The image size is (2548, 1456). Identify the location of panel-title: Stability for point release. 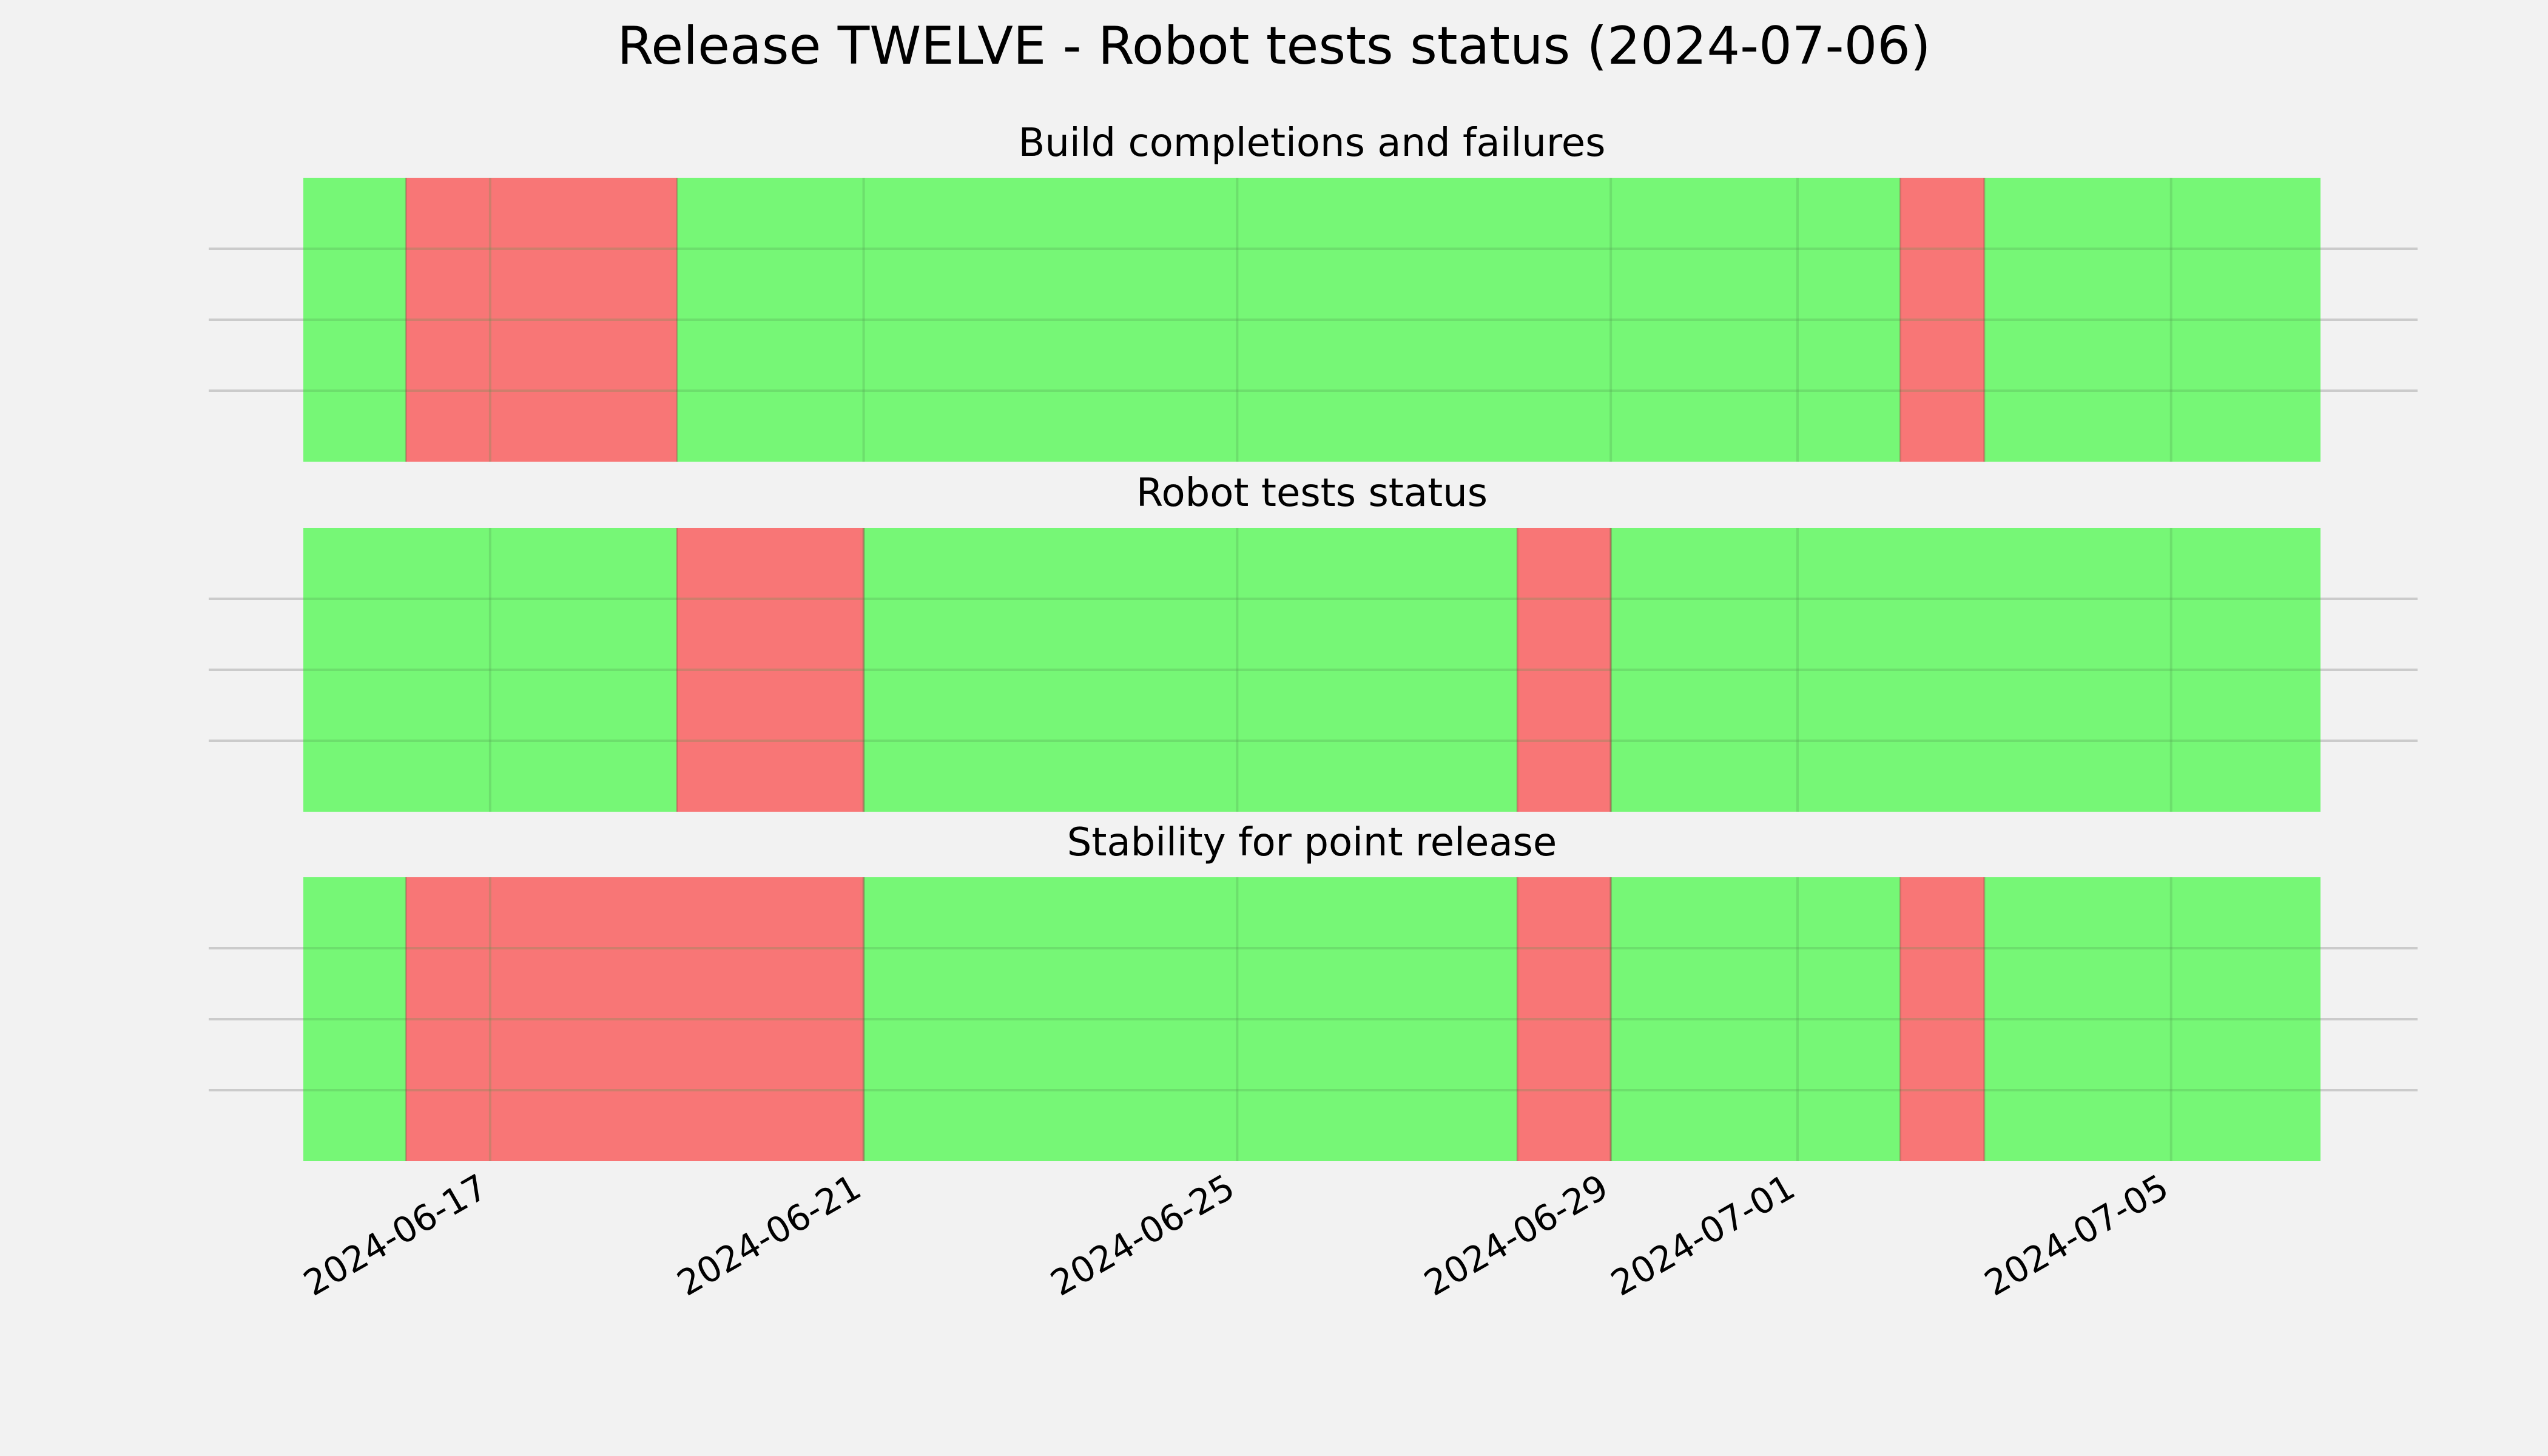
(1312, 842).